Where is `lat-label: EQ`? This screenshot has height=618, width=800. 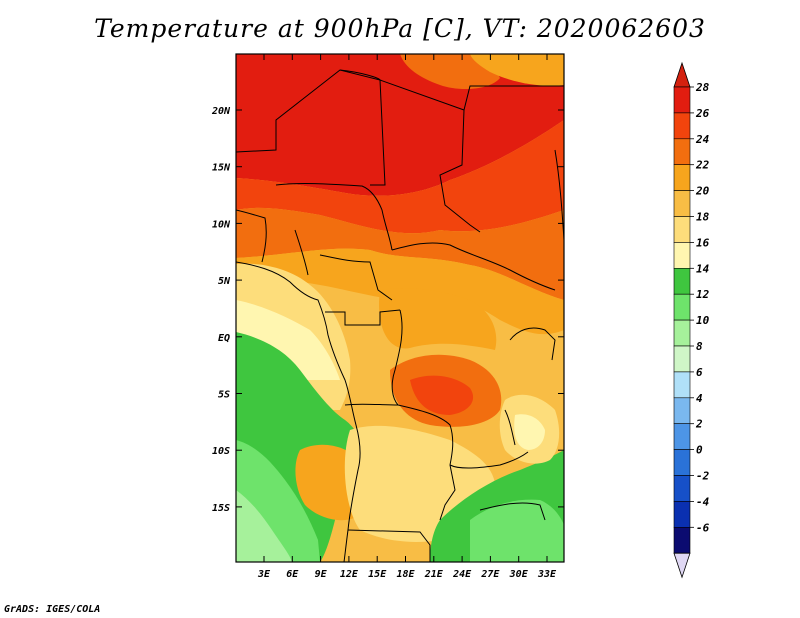 lat-label: EQ is located at coordinates (224, 338).